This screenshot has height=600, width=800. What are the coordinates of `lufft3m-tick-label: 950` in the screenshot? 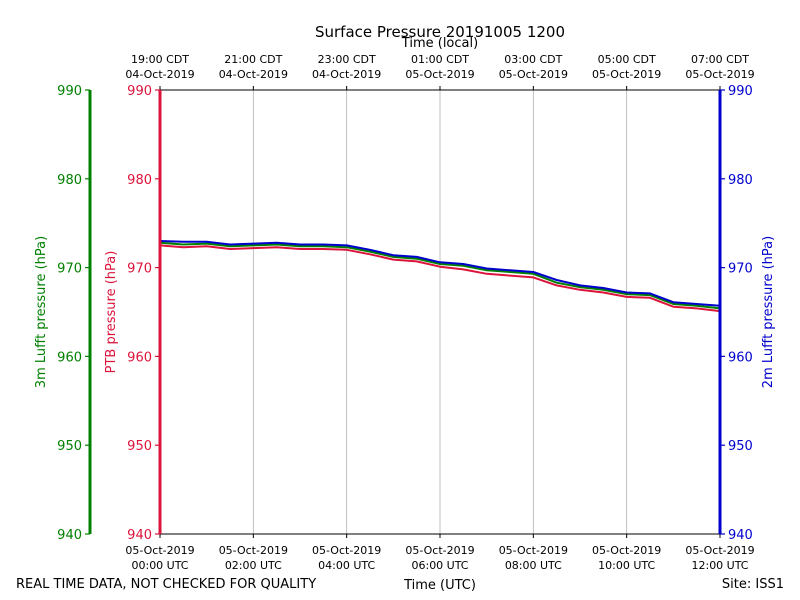 It's located at (69, 446).